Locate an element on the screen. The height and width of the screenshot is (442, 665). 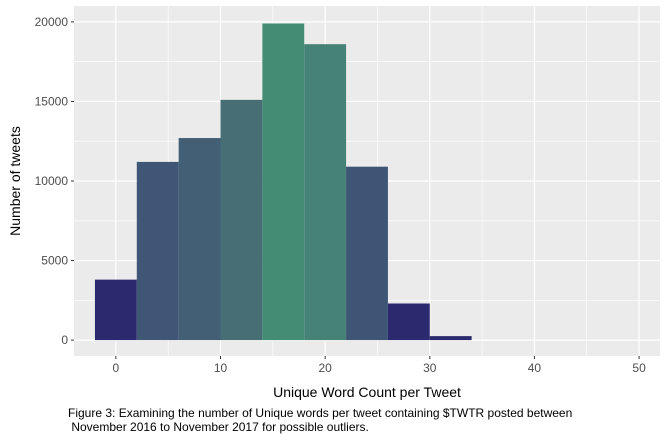
x-tick-label: 30 is located at coordinates (430, 368).